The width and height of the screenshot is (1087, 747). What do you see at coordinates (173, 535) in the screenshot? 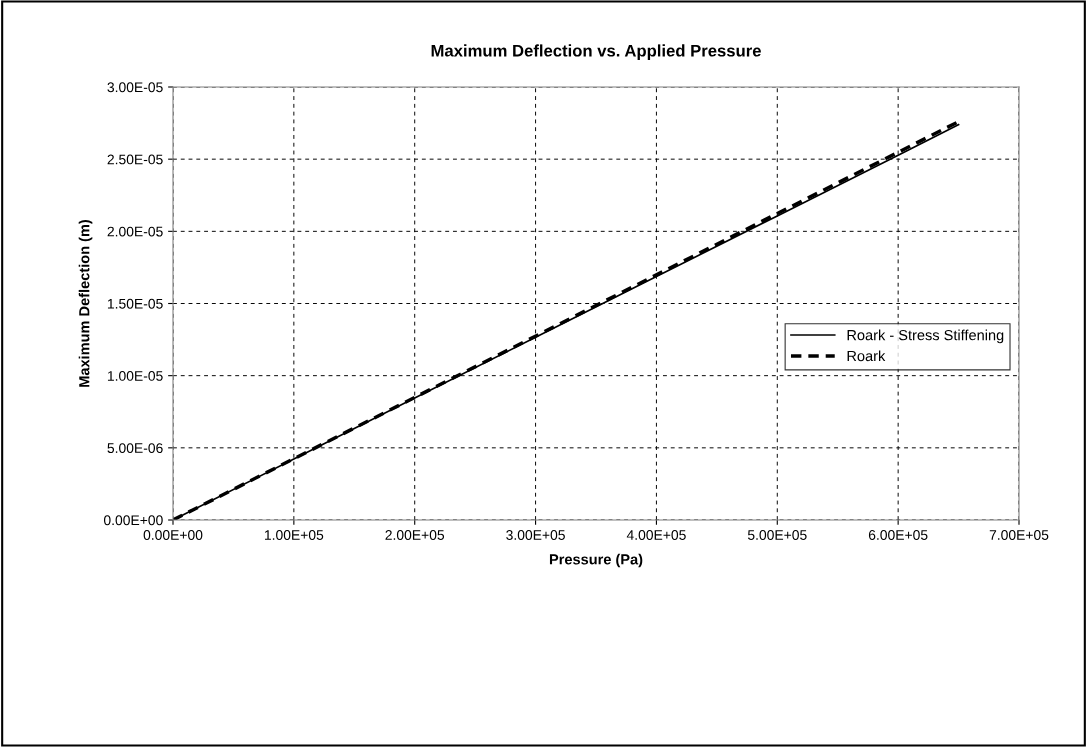
I see `x-tick-label: 0.00E+00` at bounding box center [173, 535].